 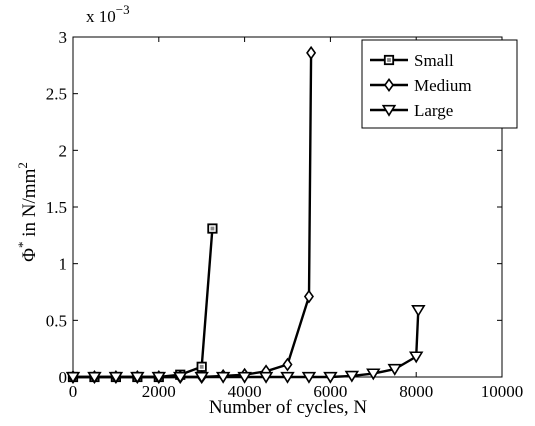 What do you see at coordinates (56, 320) in the screenshot?
I see `y-tick-label: 0.5` at bounding box center [56, 320].